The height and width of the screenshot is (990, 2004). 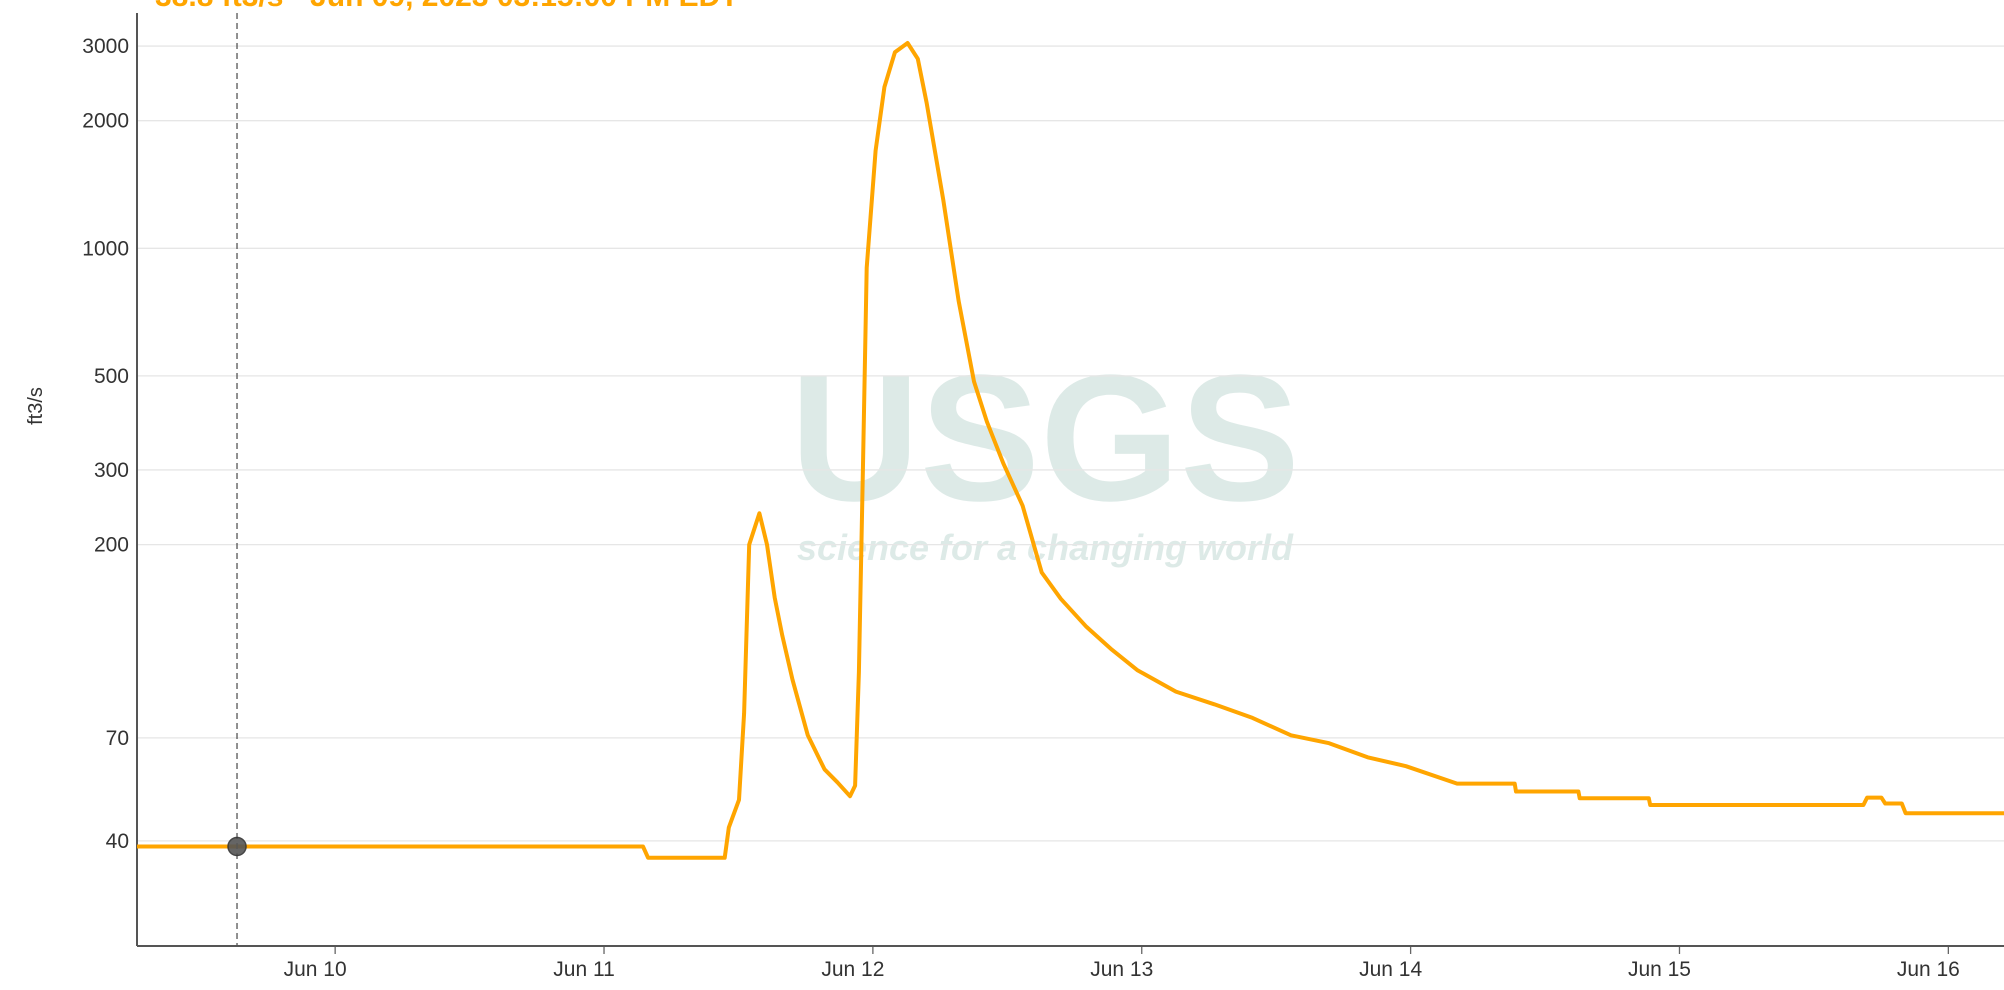 I want to click on hover-point, so click(x=237, y=846).